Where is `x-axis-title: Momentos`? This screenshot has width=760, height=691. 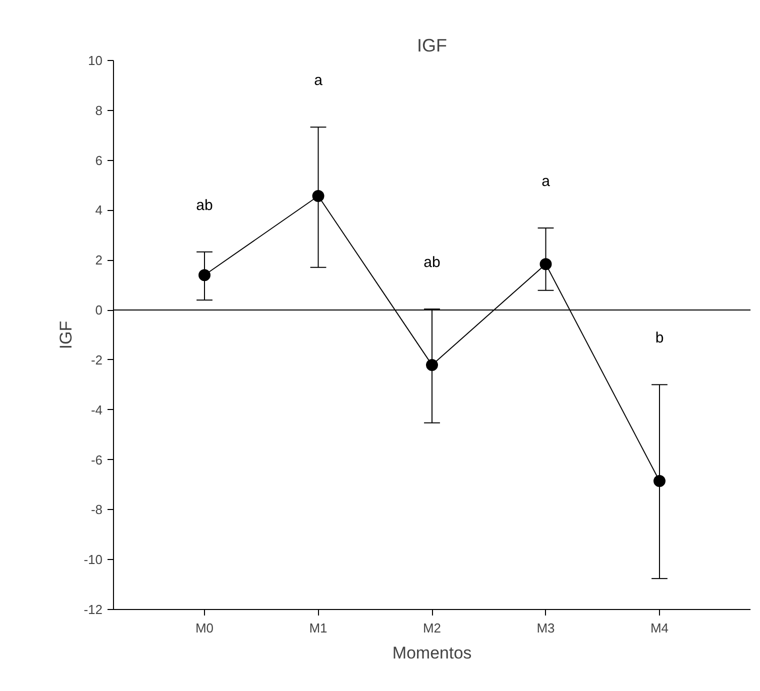 x-axis-title: Momentos is located at coordinates (432, 653).